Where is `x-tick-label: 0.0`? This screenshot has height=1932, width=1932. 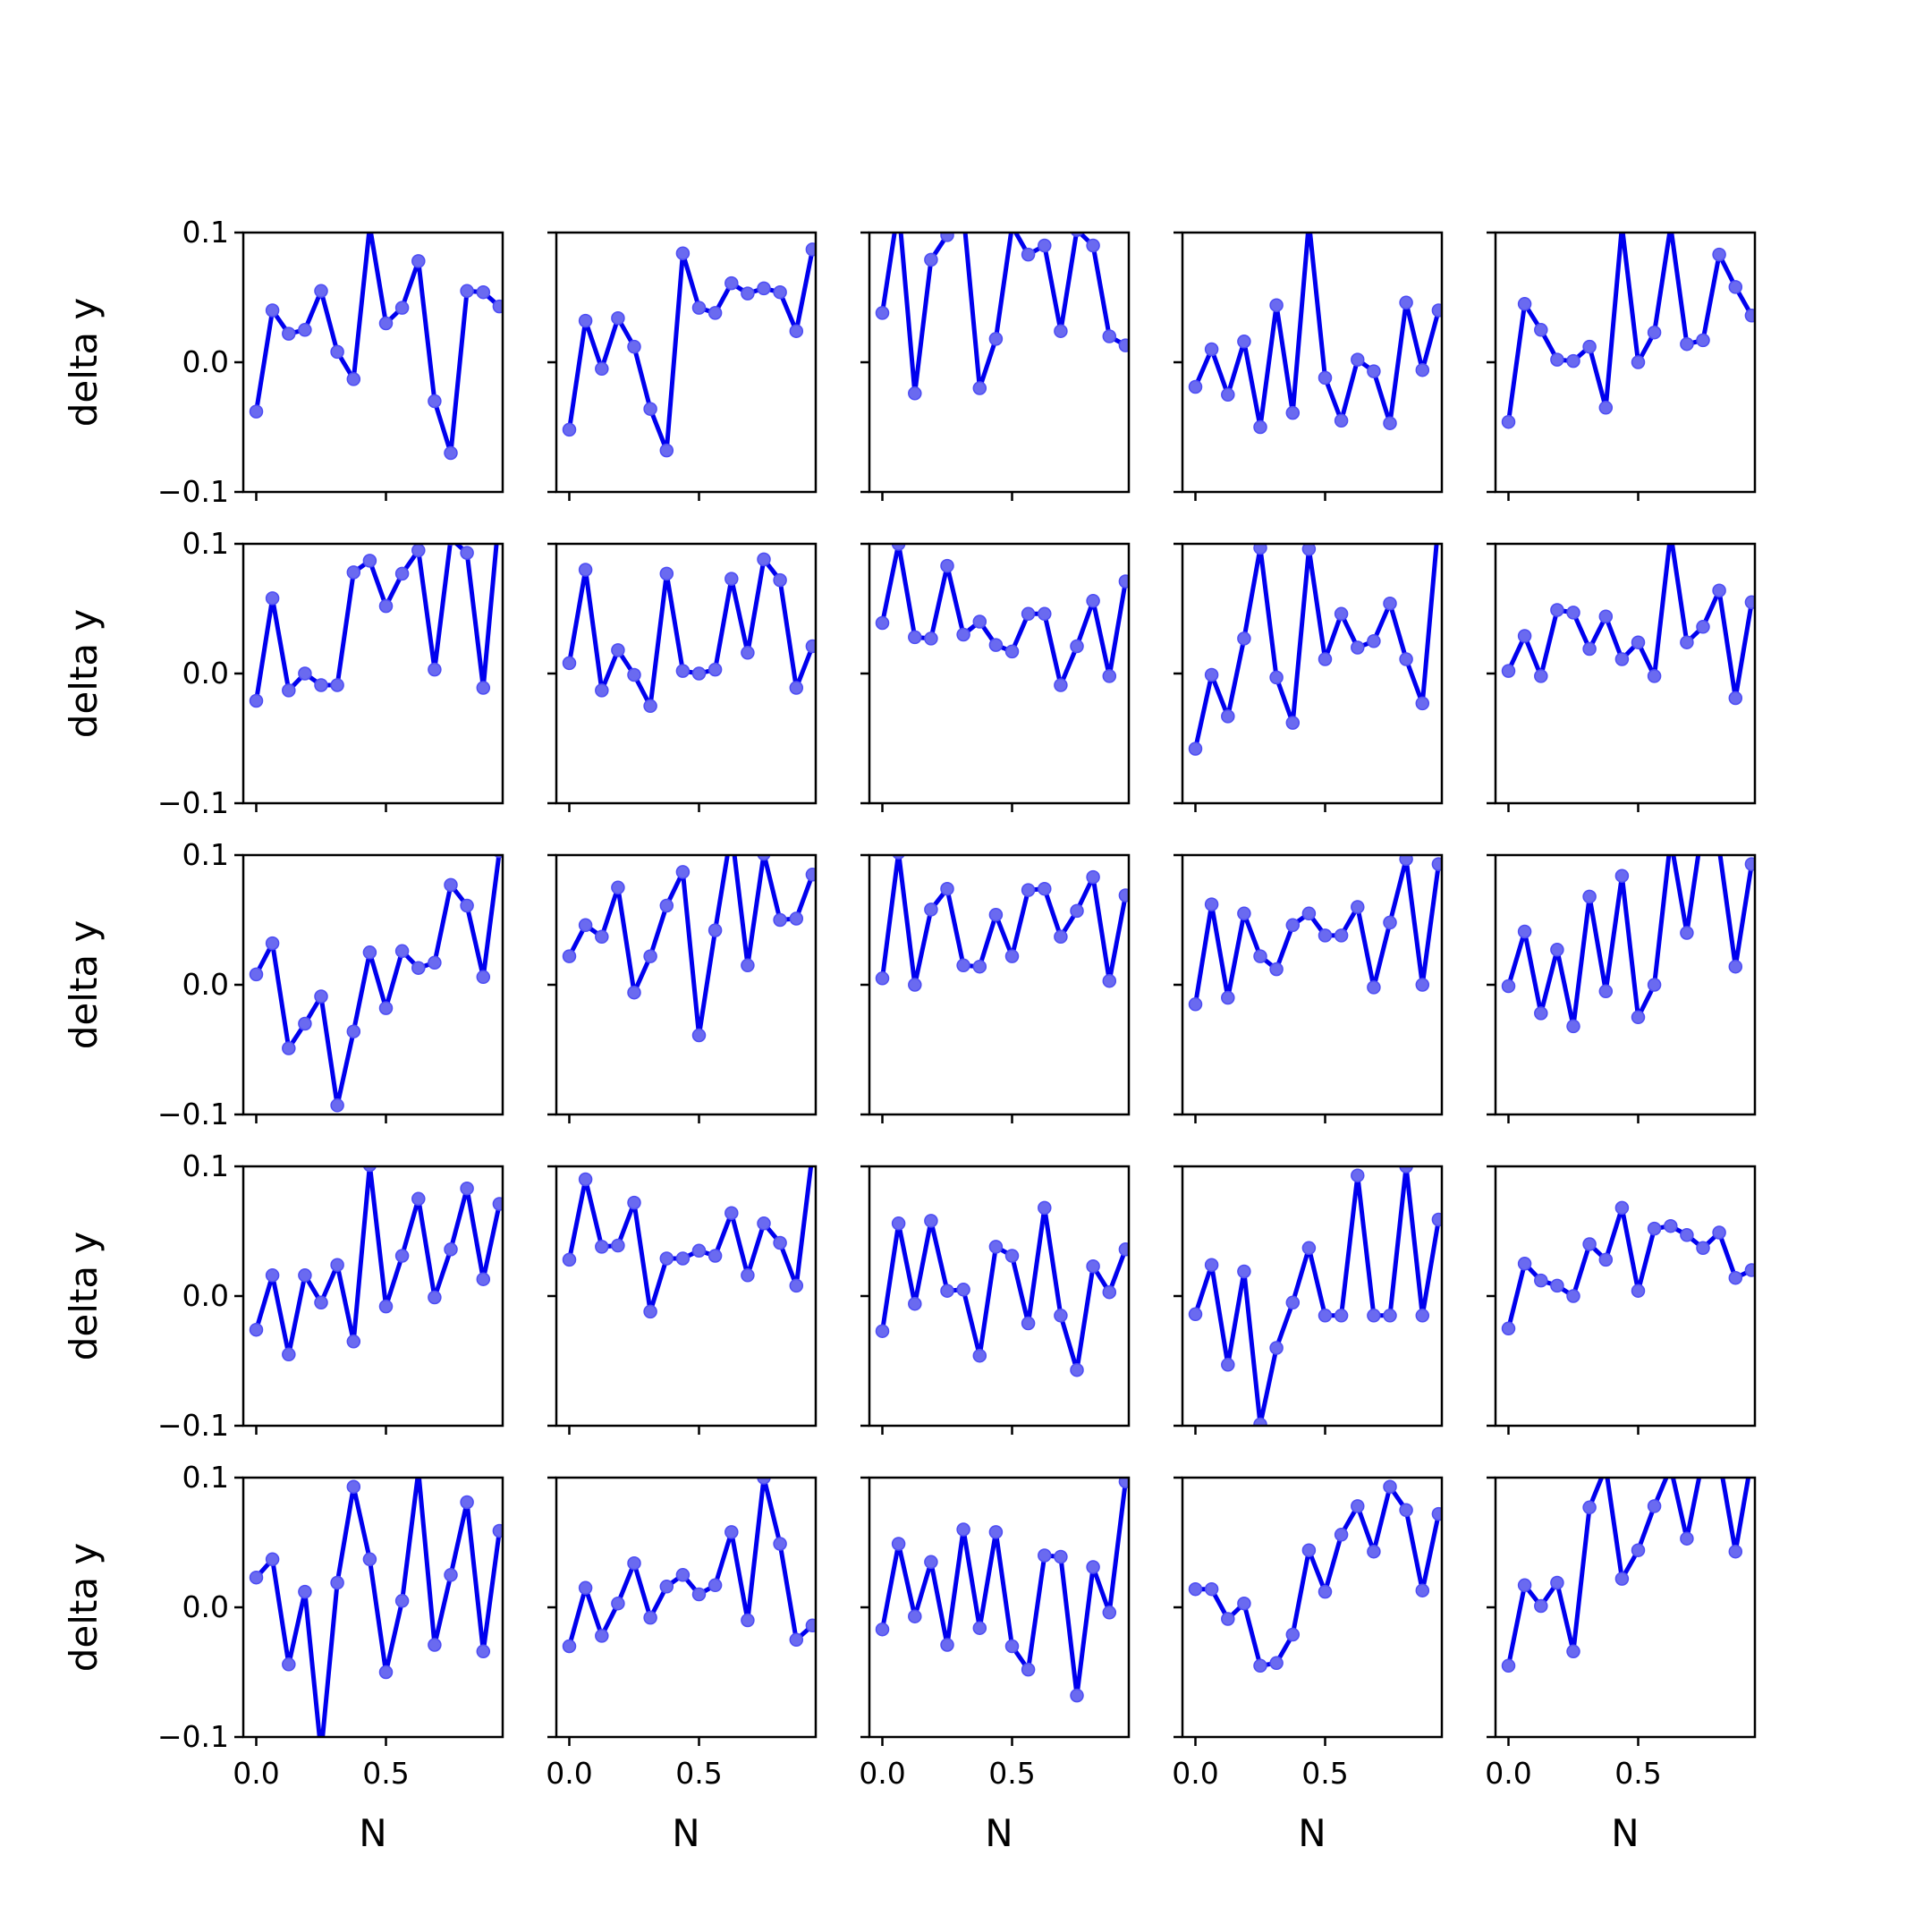 x-tick-label: 0.0 is located at coordinates (882, 1773).